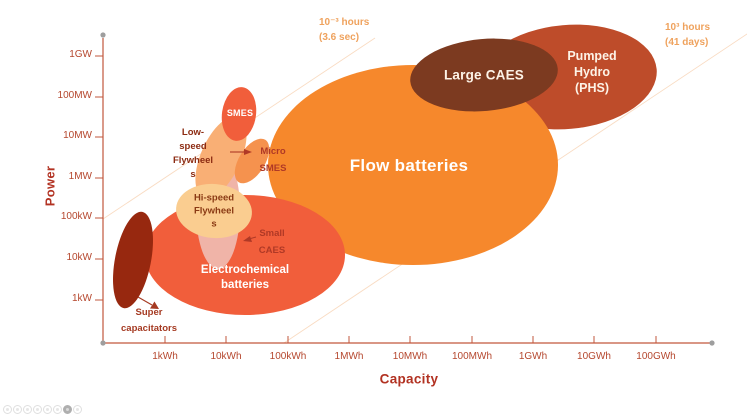 The image size is (747, 420). Describe the element at coordinates (533, 356) in the screenshot. I see `x-tick-1gwh: 1GWh` at that location.